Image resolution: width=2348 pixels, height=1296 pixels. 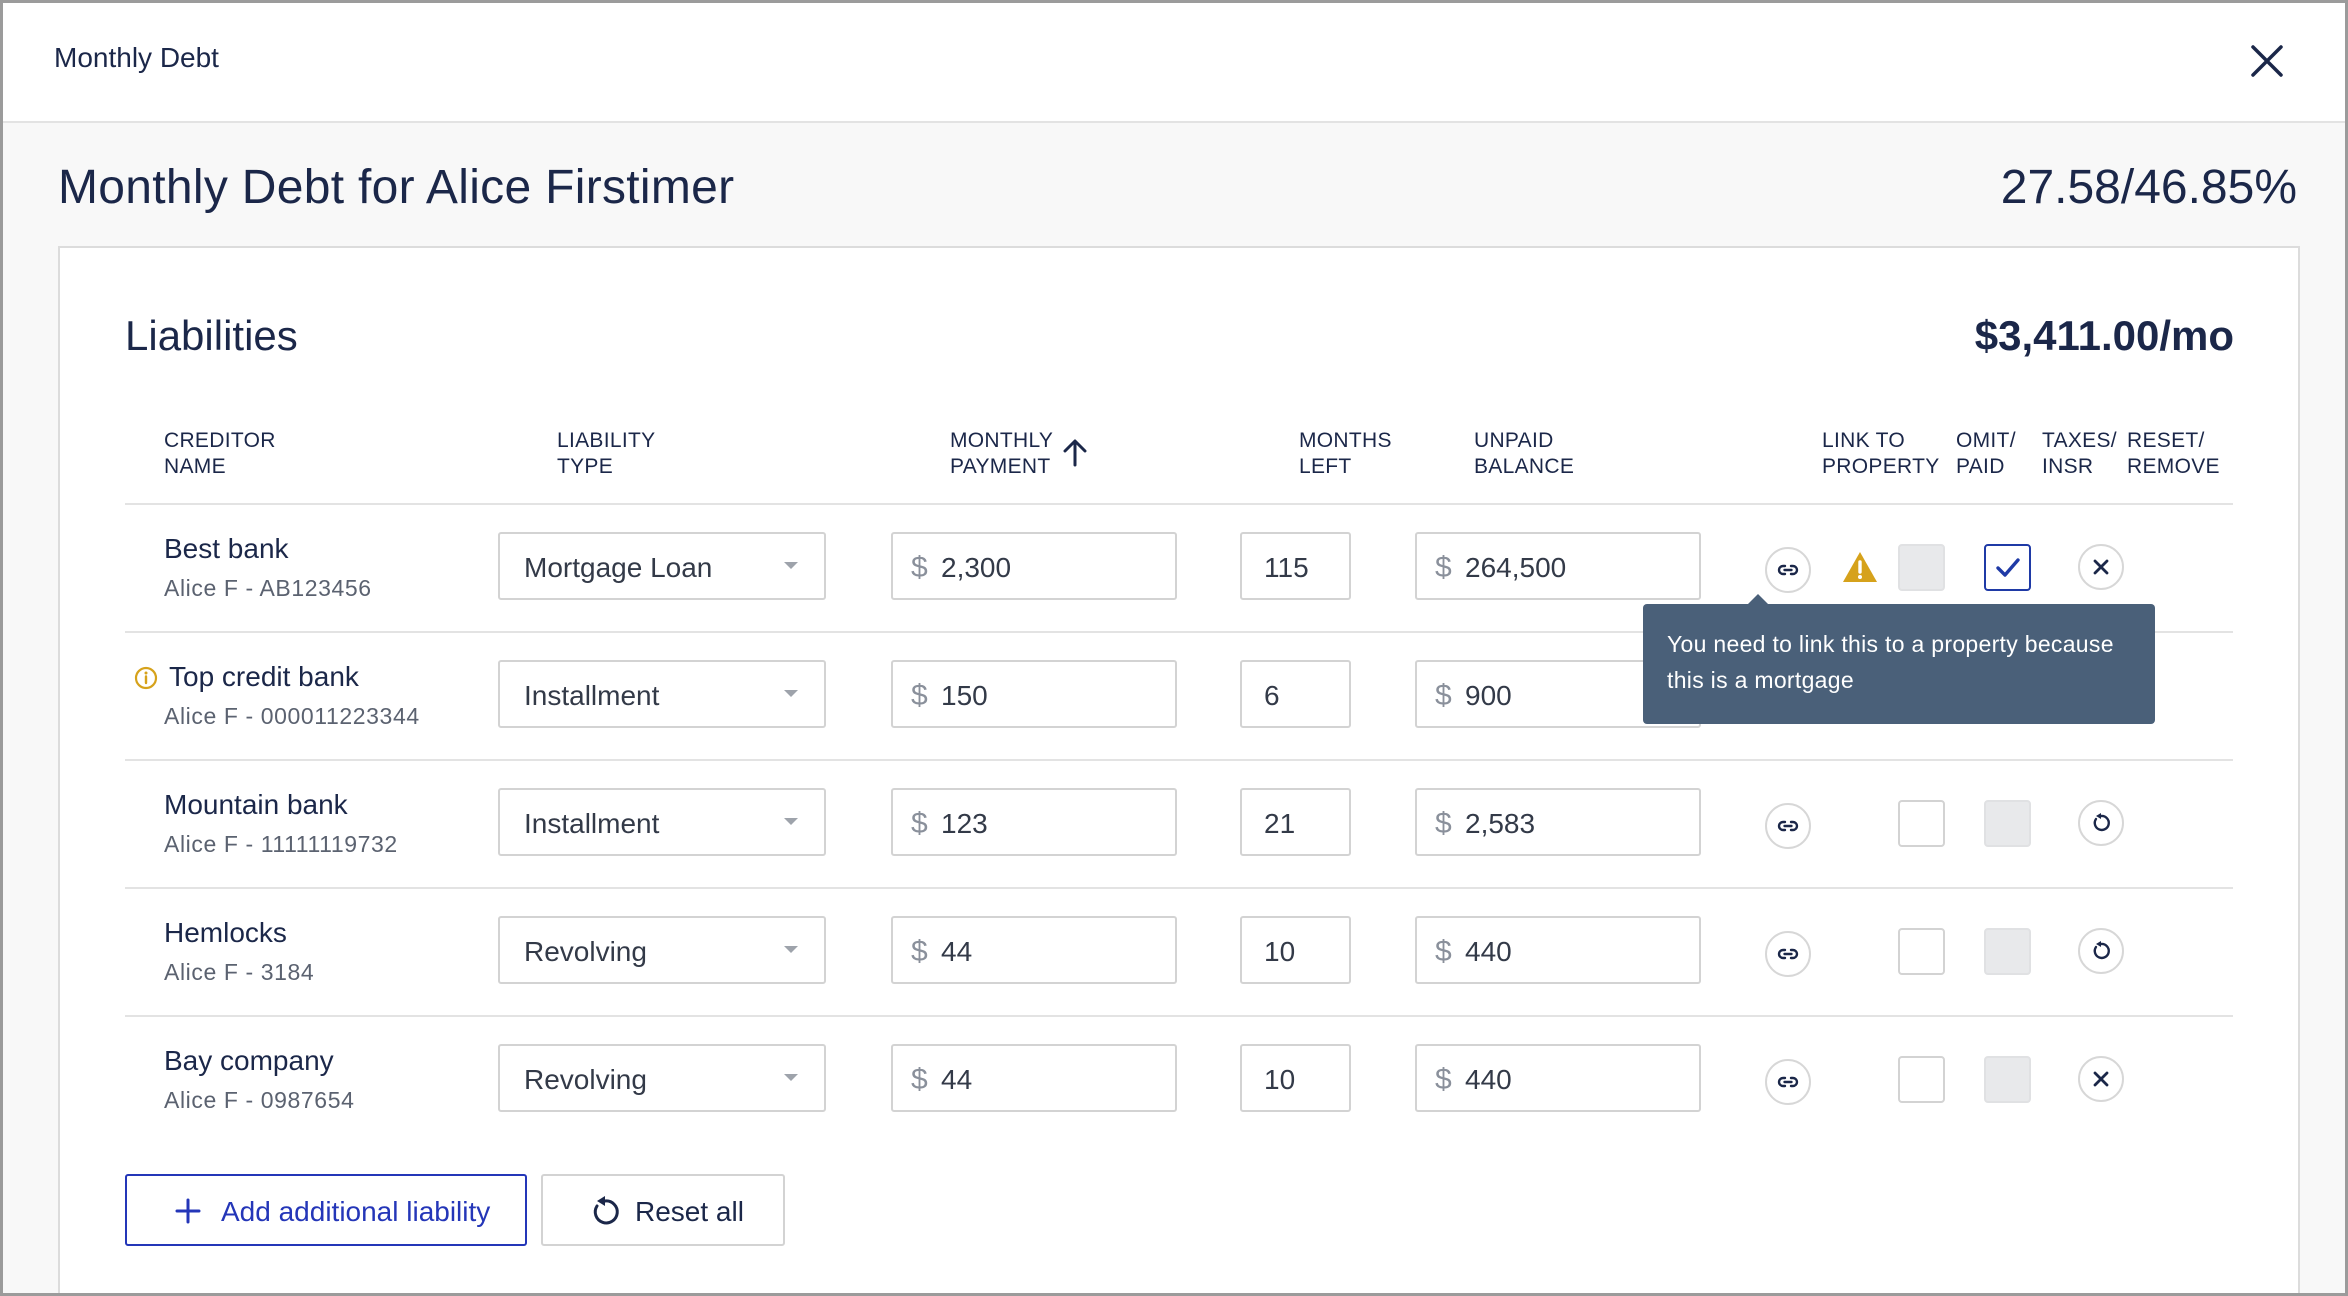 I want to click on months-left-value: 6, so click(x=1272, y=695).